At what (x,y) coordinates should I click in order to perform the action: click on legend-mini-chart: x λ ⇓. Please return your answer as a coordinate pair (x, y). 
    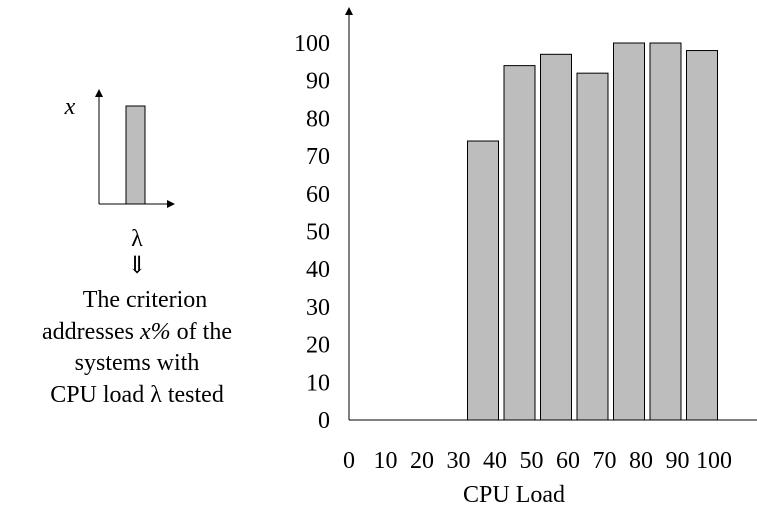
    Looking at the image, I should click on (119, 184).